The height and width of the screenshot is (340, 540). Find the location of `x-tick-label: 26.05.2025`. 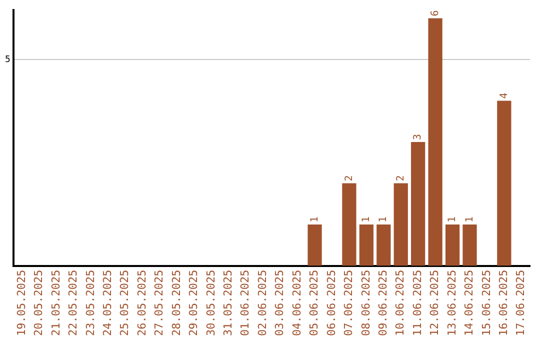

x-tick-label: 26.05.2025 is located at coordinates (141, 303).